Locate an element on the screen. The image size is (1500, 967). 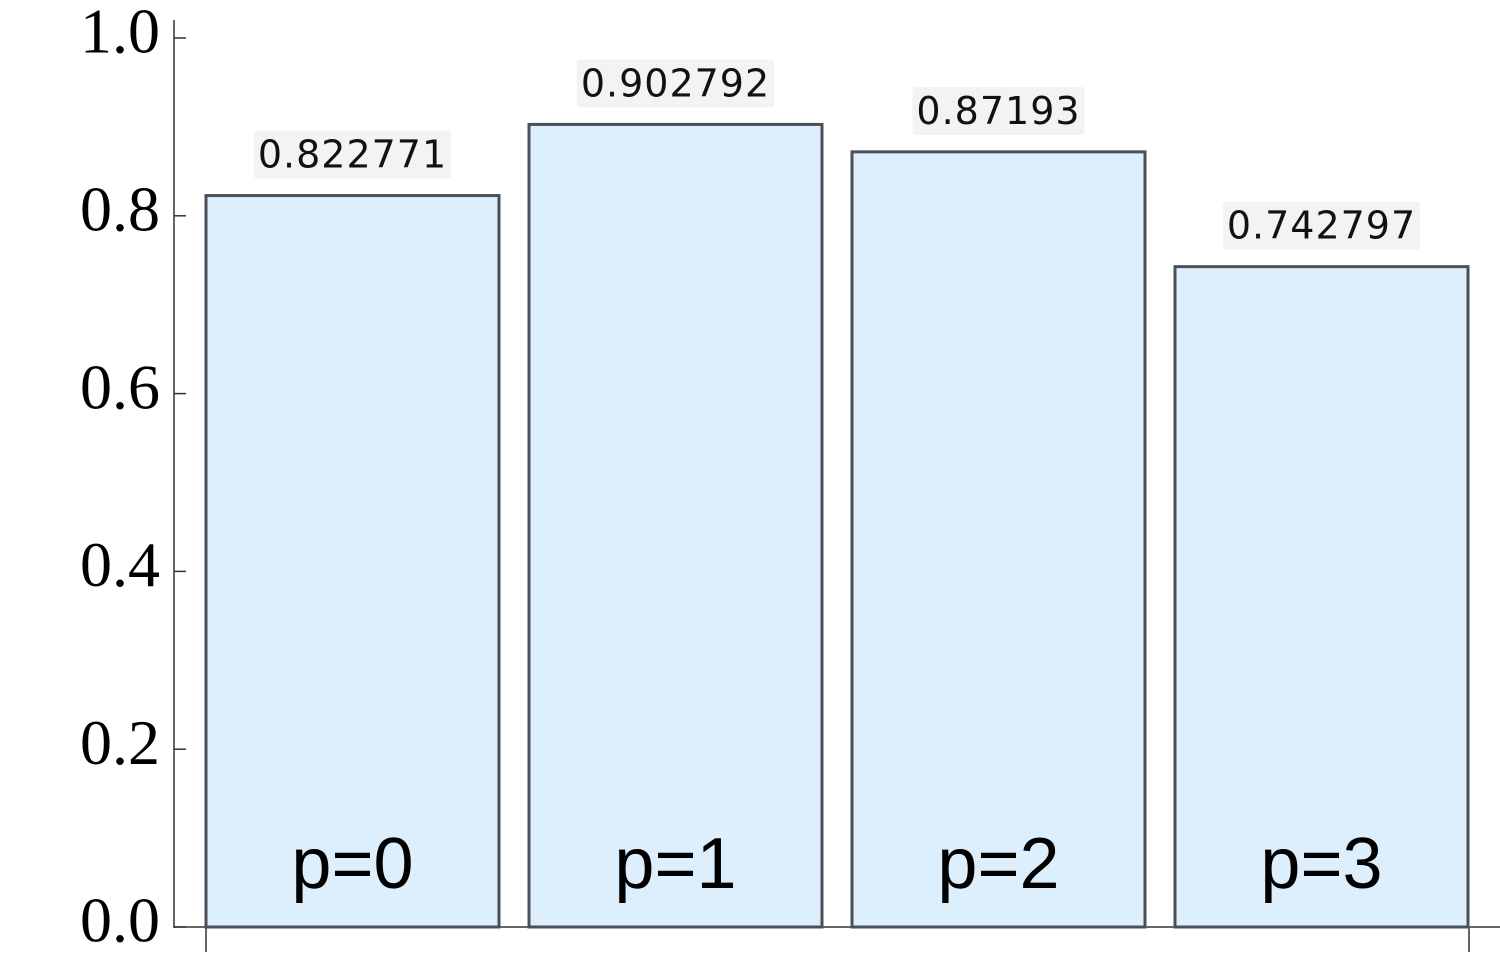
category-label: p=0 is located at coordinates (352, 864).